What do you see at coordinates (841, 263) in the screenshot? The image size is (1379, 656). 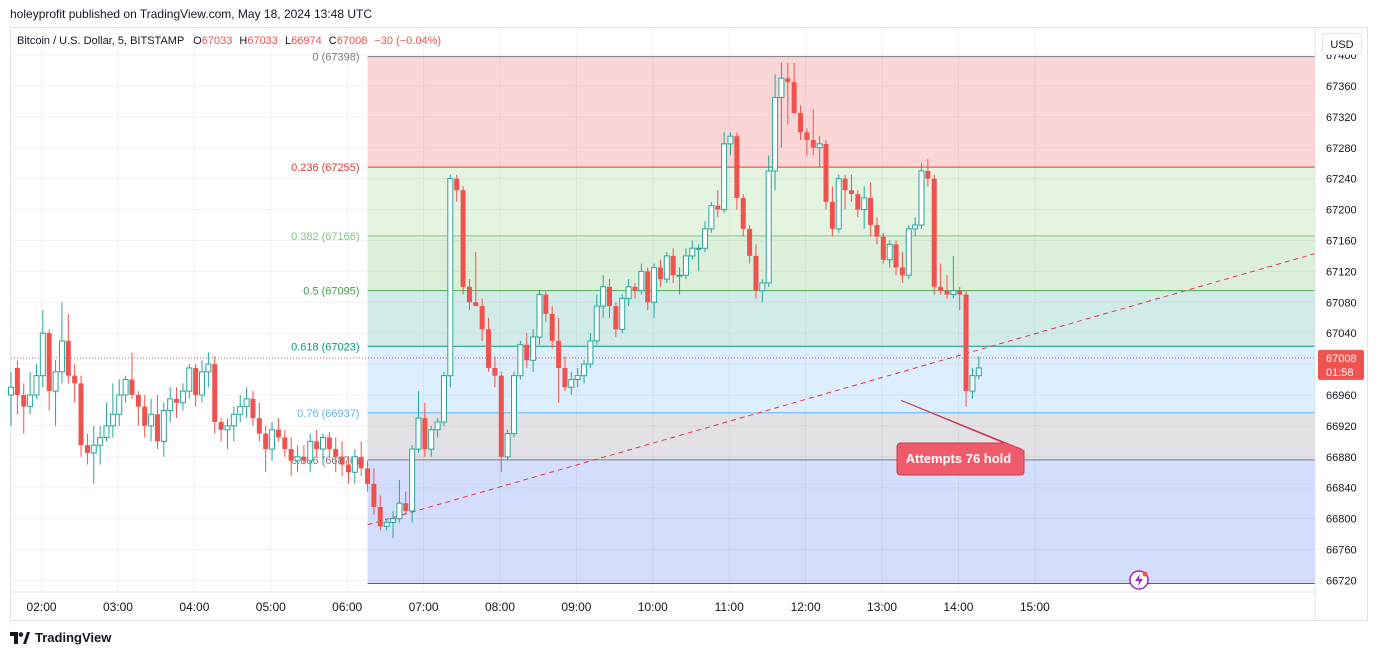 I see `fib-zone-0.382-0.5` at bounding box center [841, 263].